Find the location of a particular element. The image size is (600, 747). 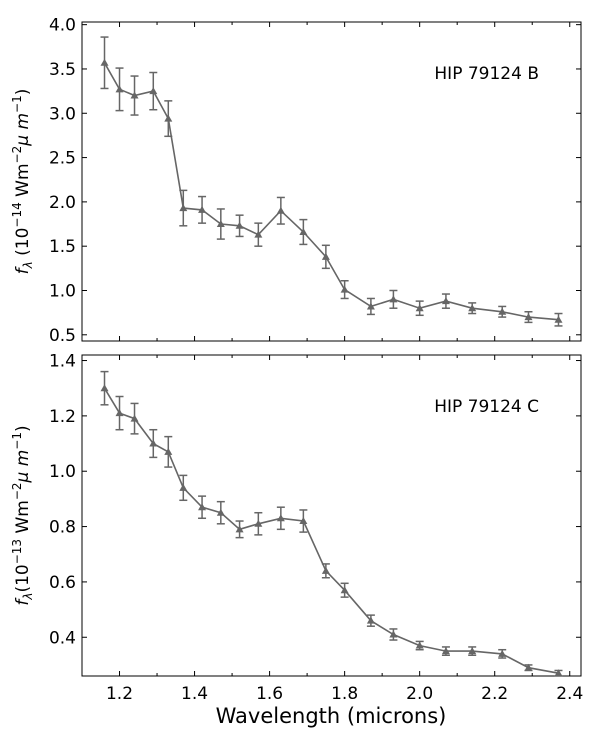

x-tick-label: 1.6 is located at coordinates (269, 694).